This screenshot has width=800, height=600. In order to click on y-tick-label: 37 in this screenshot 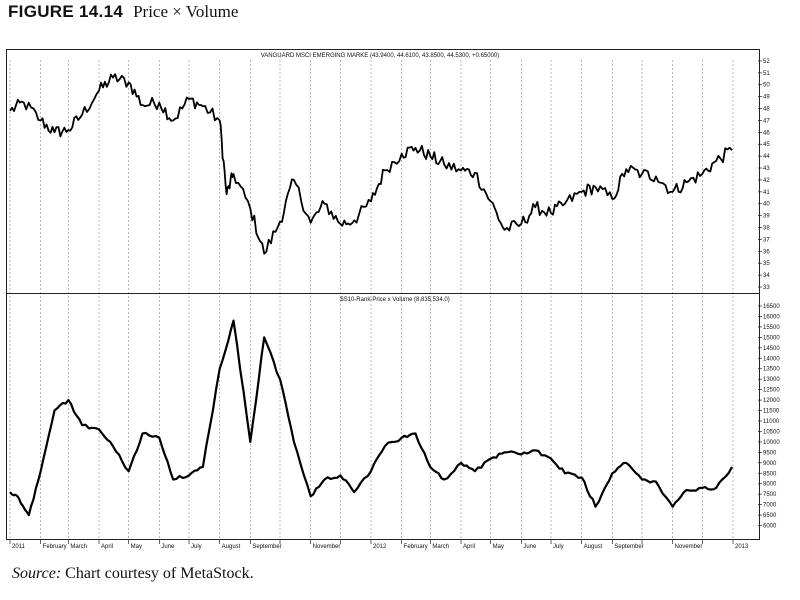, I will do `click(766, 240)`.